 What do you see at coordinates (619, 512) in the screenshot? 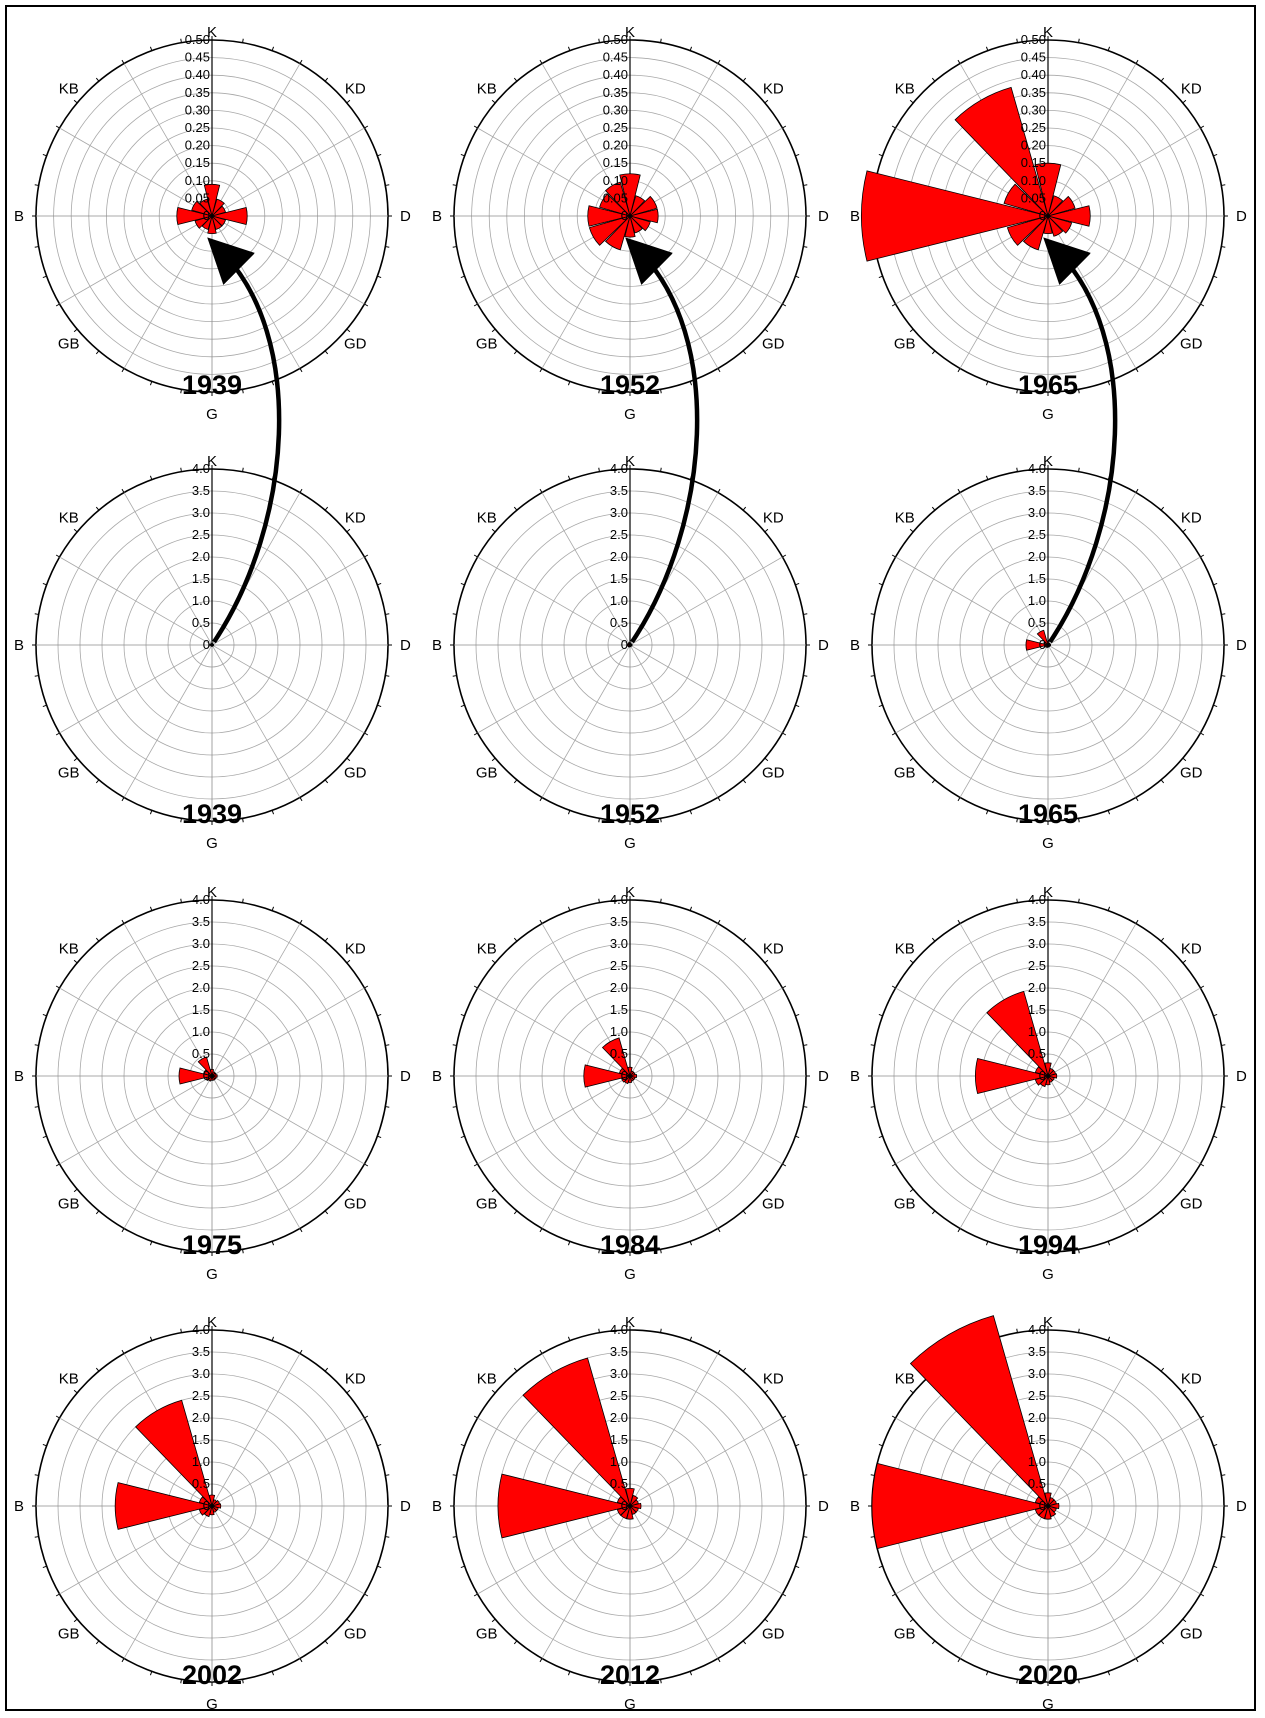
I see `radial-tick-label: 3.0` at bounding box center [619, 512].